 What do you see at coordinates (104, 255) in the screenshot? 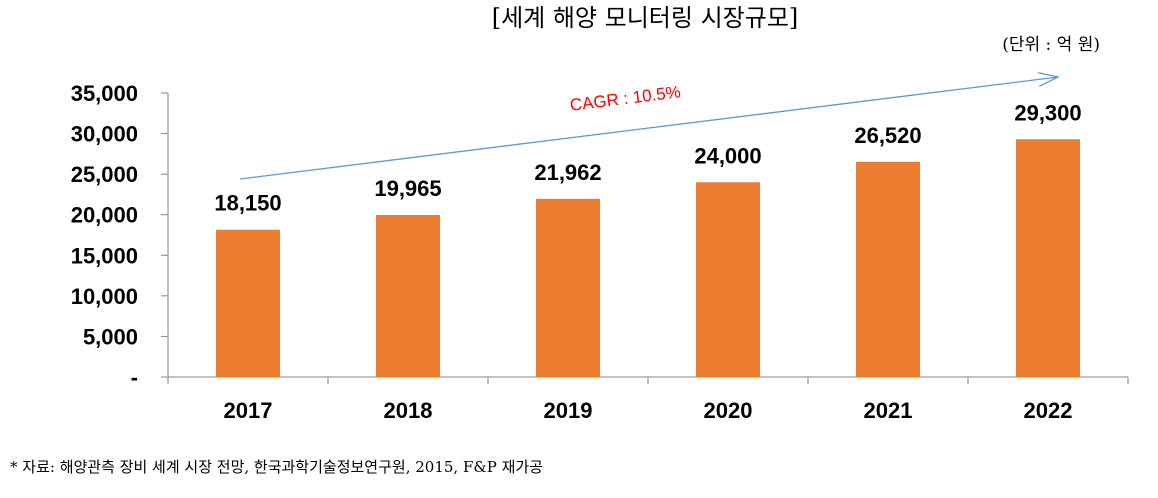
I see `y-tick-label: 15,000` at bounding box center [104, 255].